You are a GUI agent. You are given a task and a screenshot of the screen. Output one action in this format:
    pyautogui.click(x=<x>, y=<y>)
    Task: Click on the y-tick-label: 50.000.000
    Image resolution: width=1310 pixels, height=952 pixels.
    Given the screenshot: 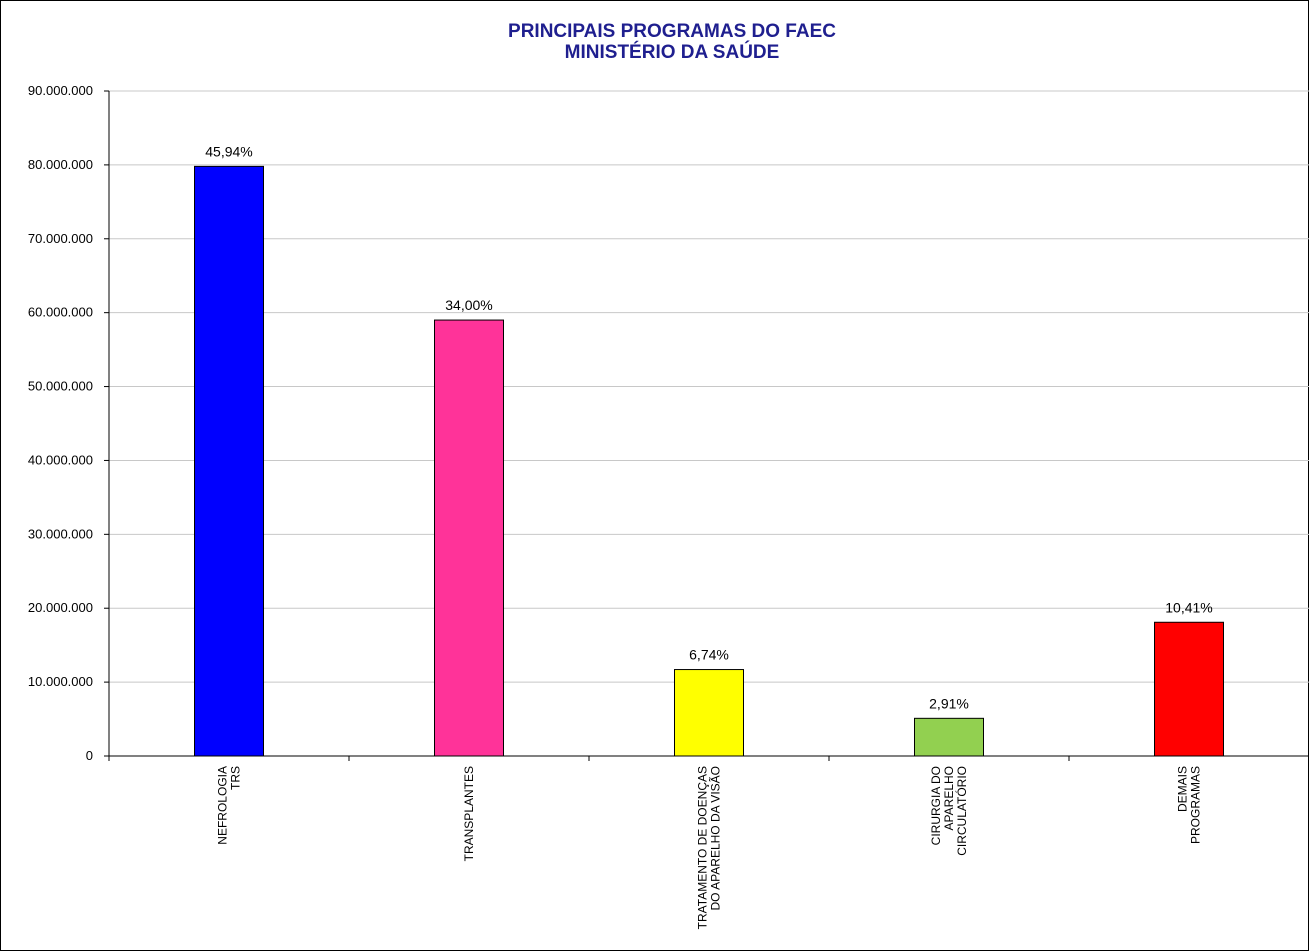 What is the action you would take?
    pyautogui.click(x=60, y=386)
    